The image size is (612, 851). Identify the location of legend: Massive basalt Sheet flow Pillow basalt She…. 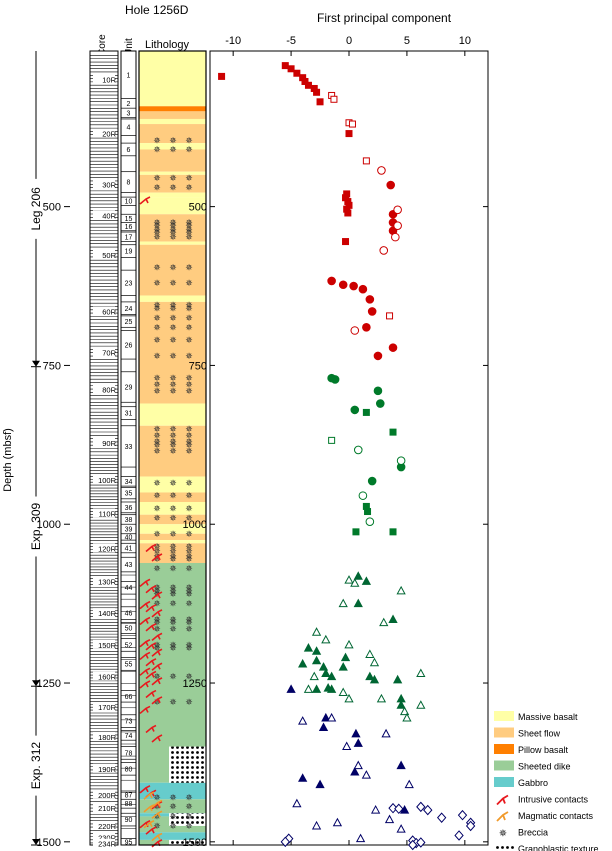
(546, 781).